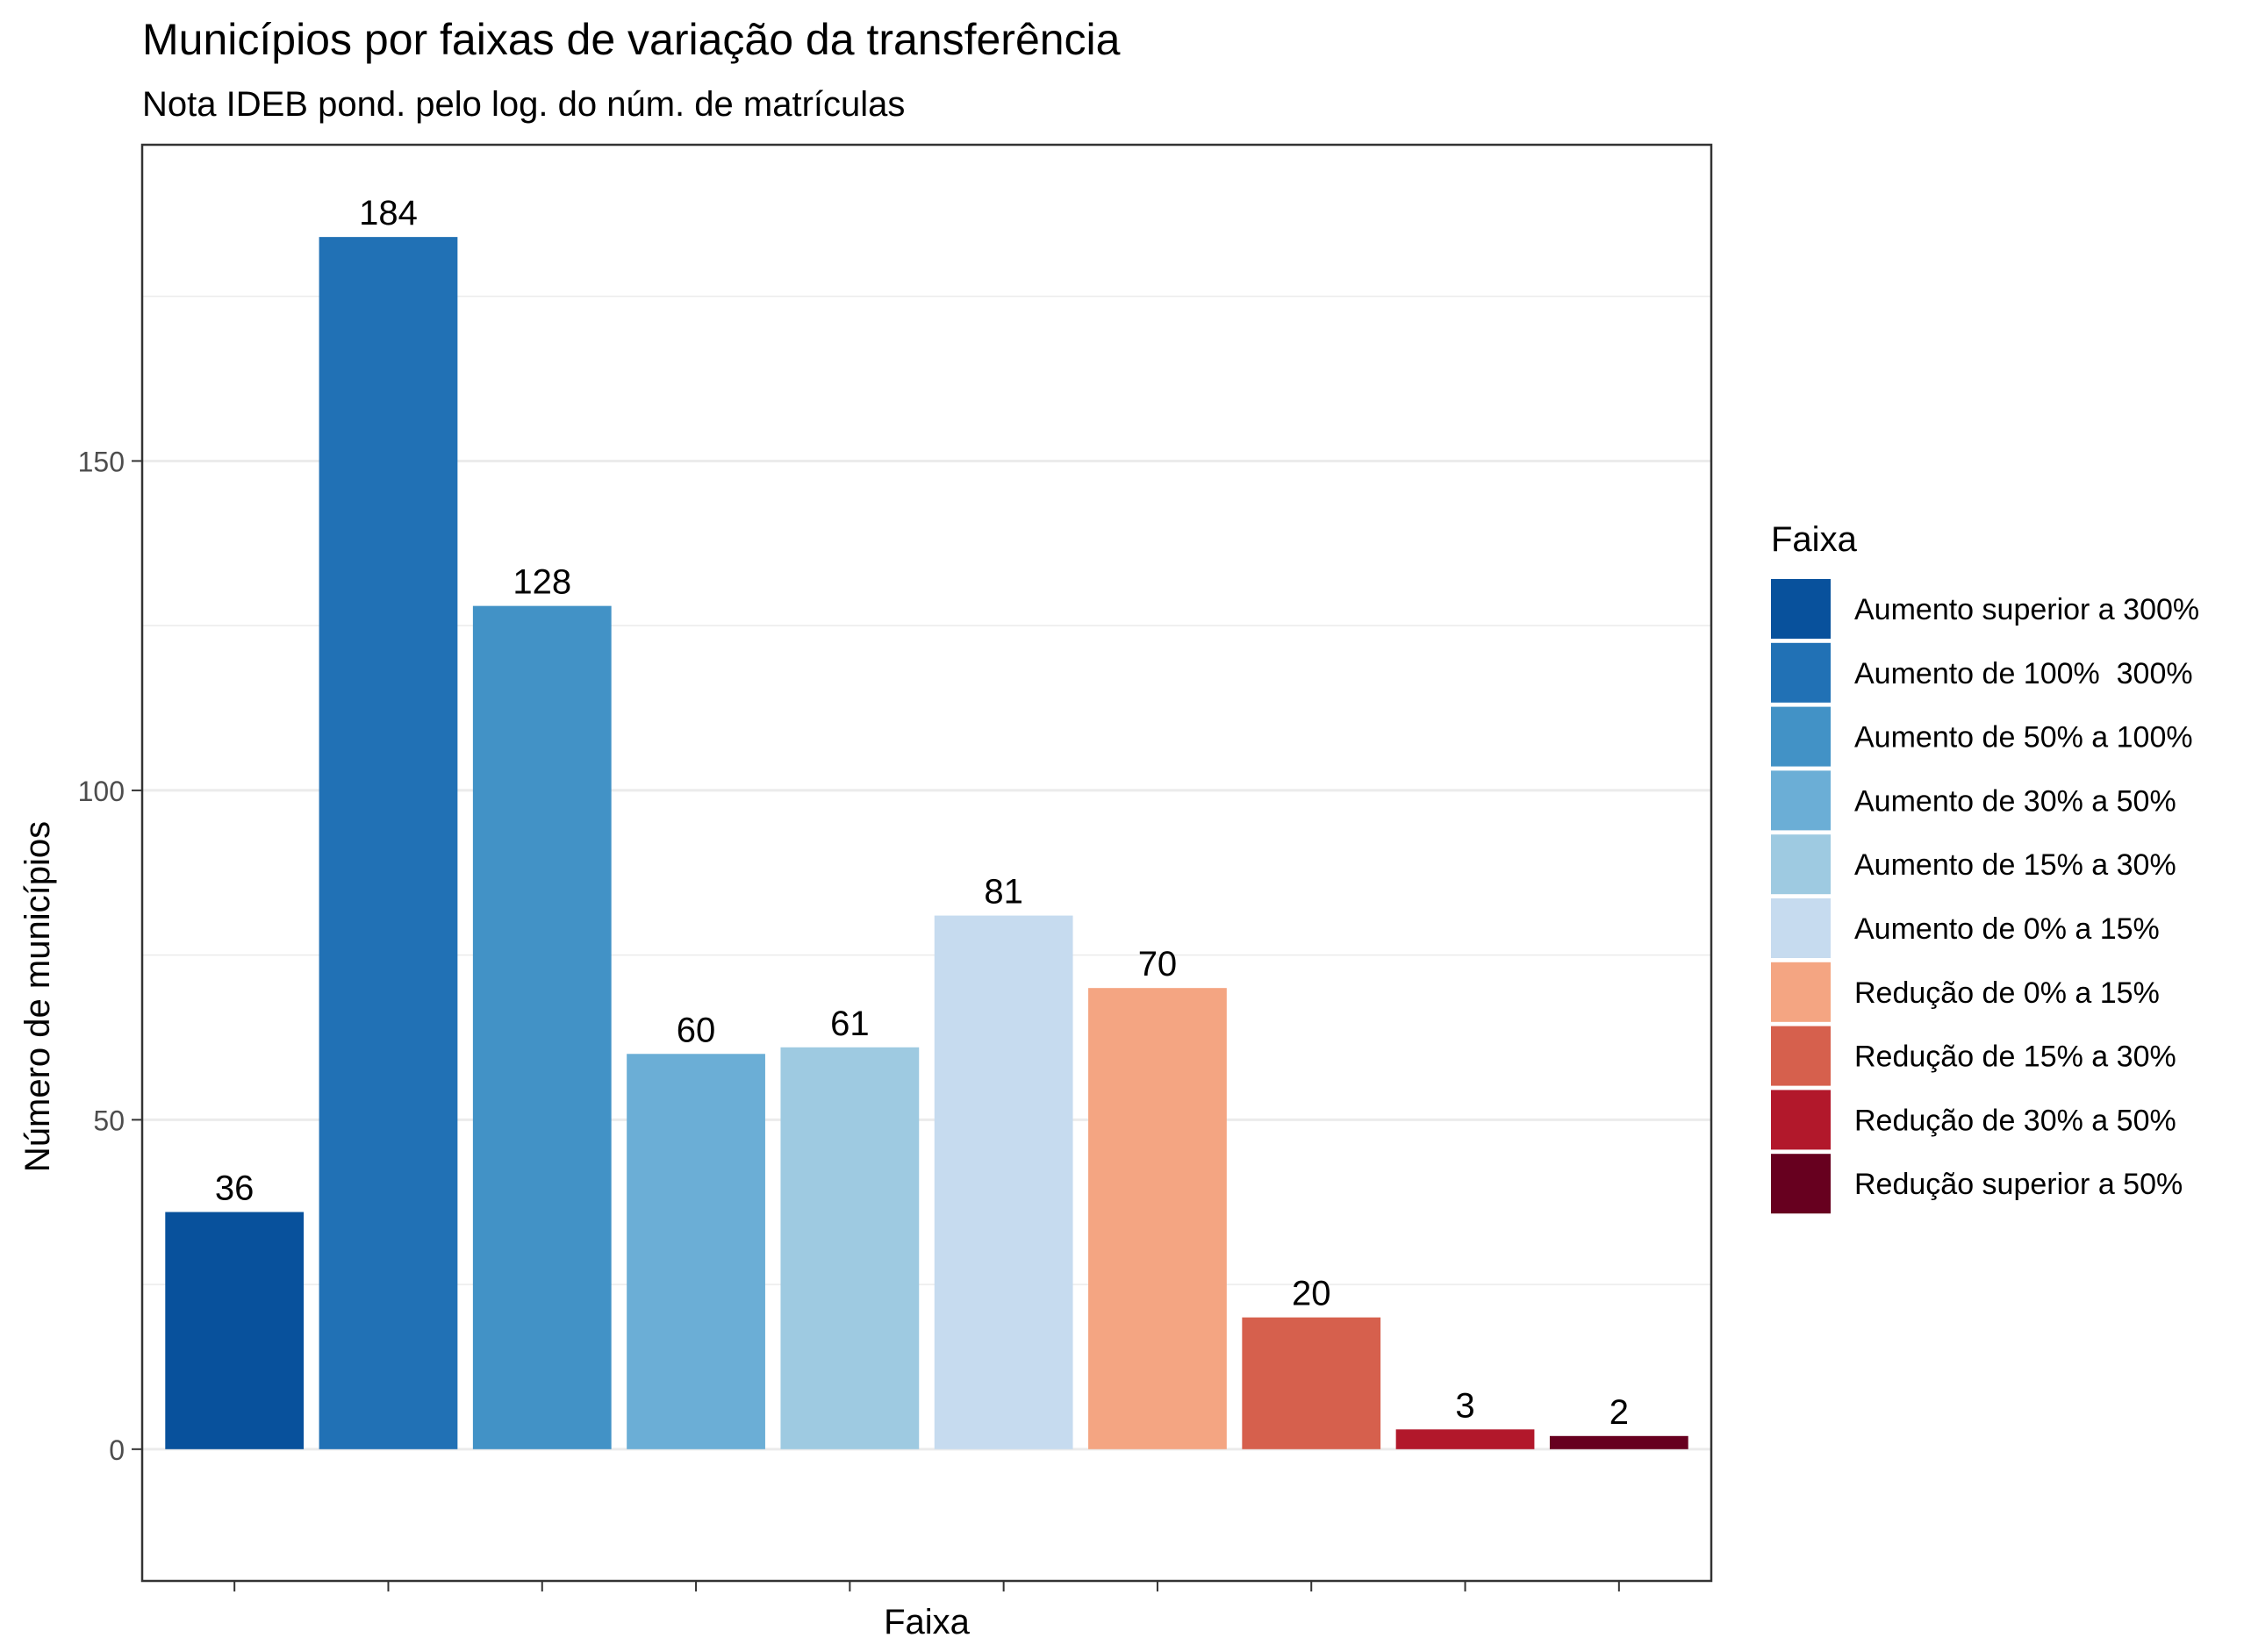 The image size is (2251, 1652). I want to click on x-axis-label: Faixa, so click(927, 1622).